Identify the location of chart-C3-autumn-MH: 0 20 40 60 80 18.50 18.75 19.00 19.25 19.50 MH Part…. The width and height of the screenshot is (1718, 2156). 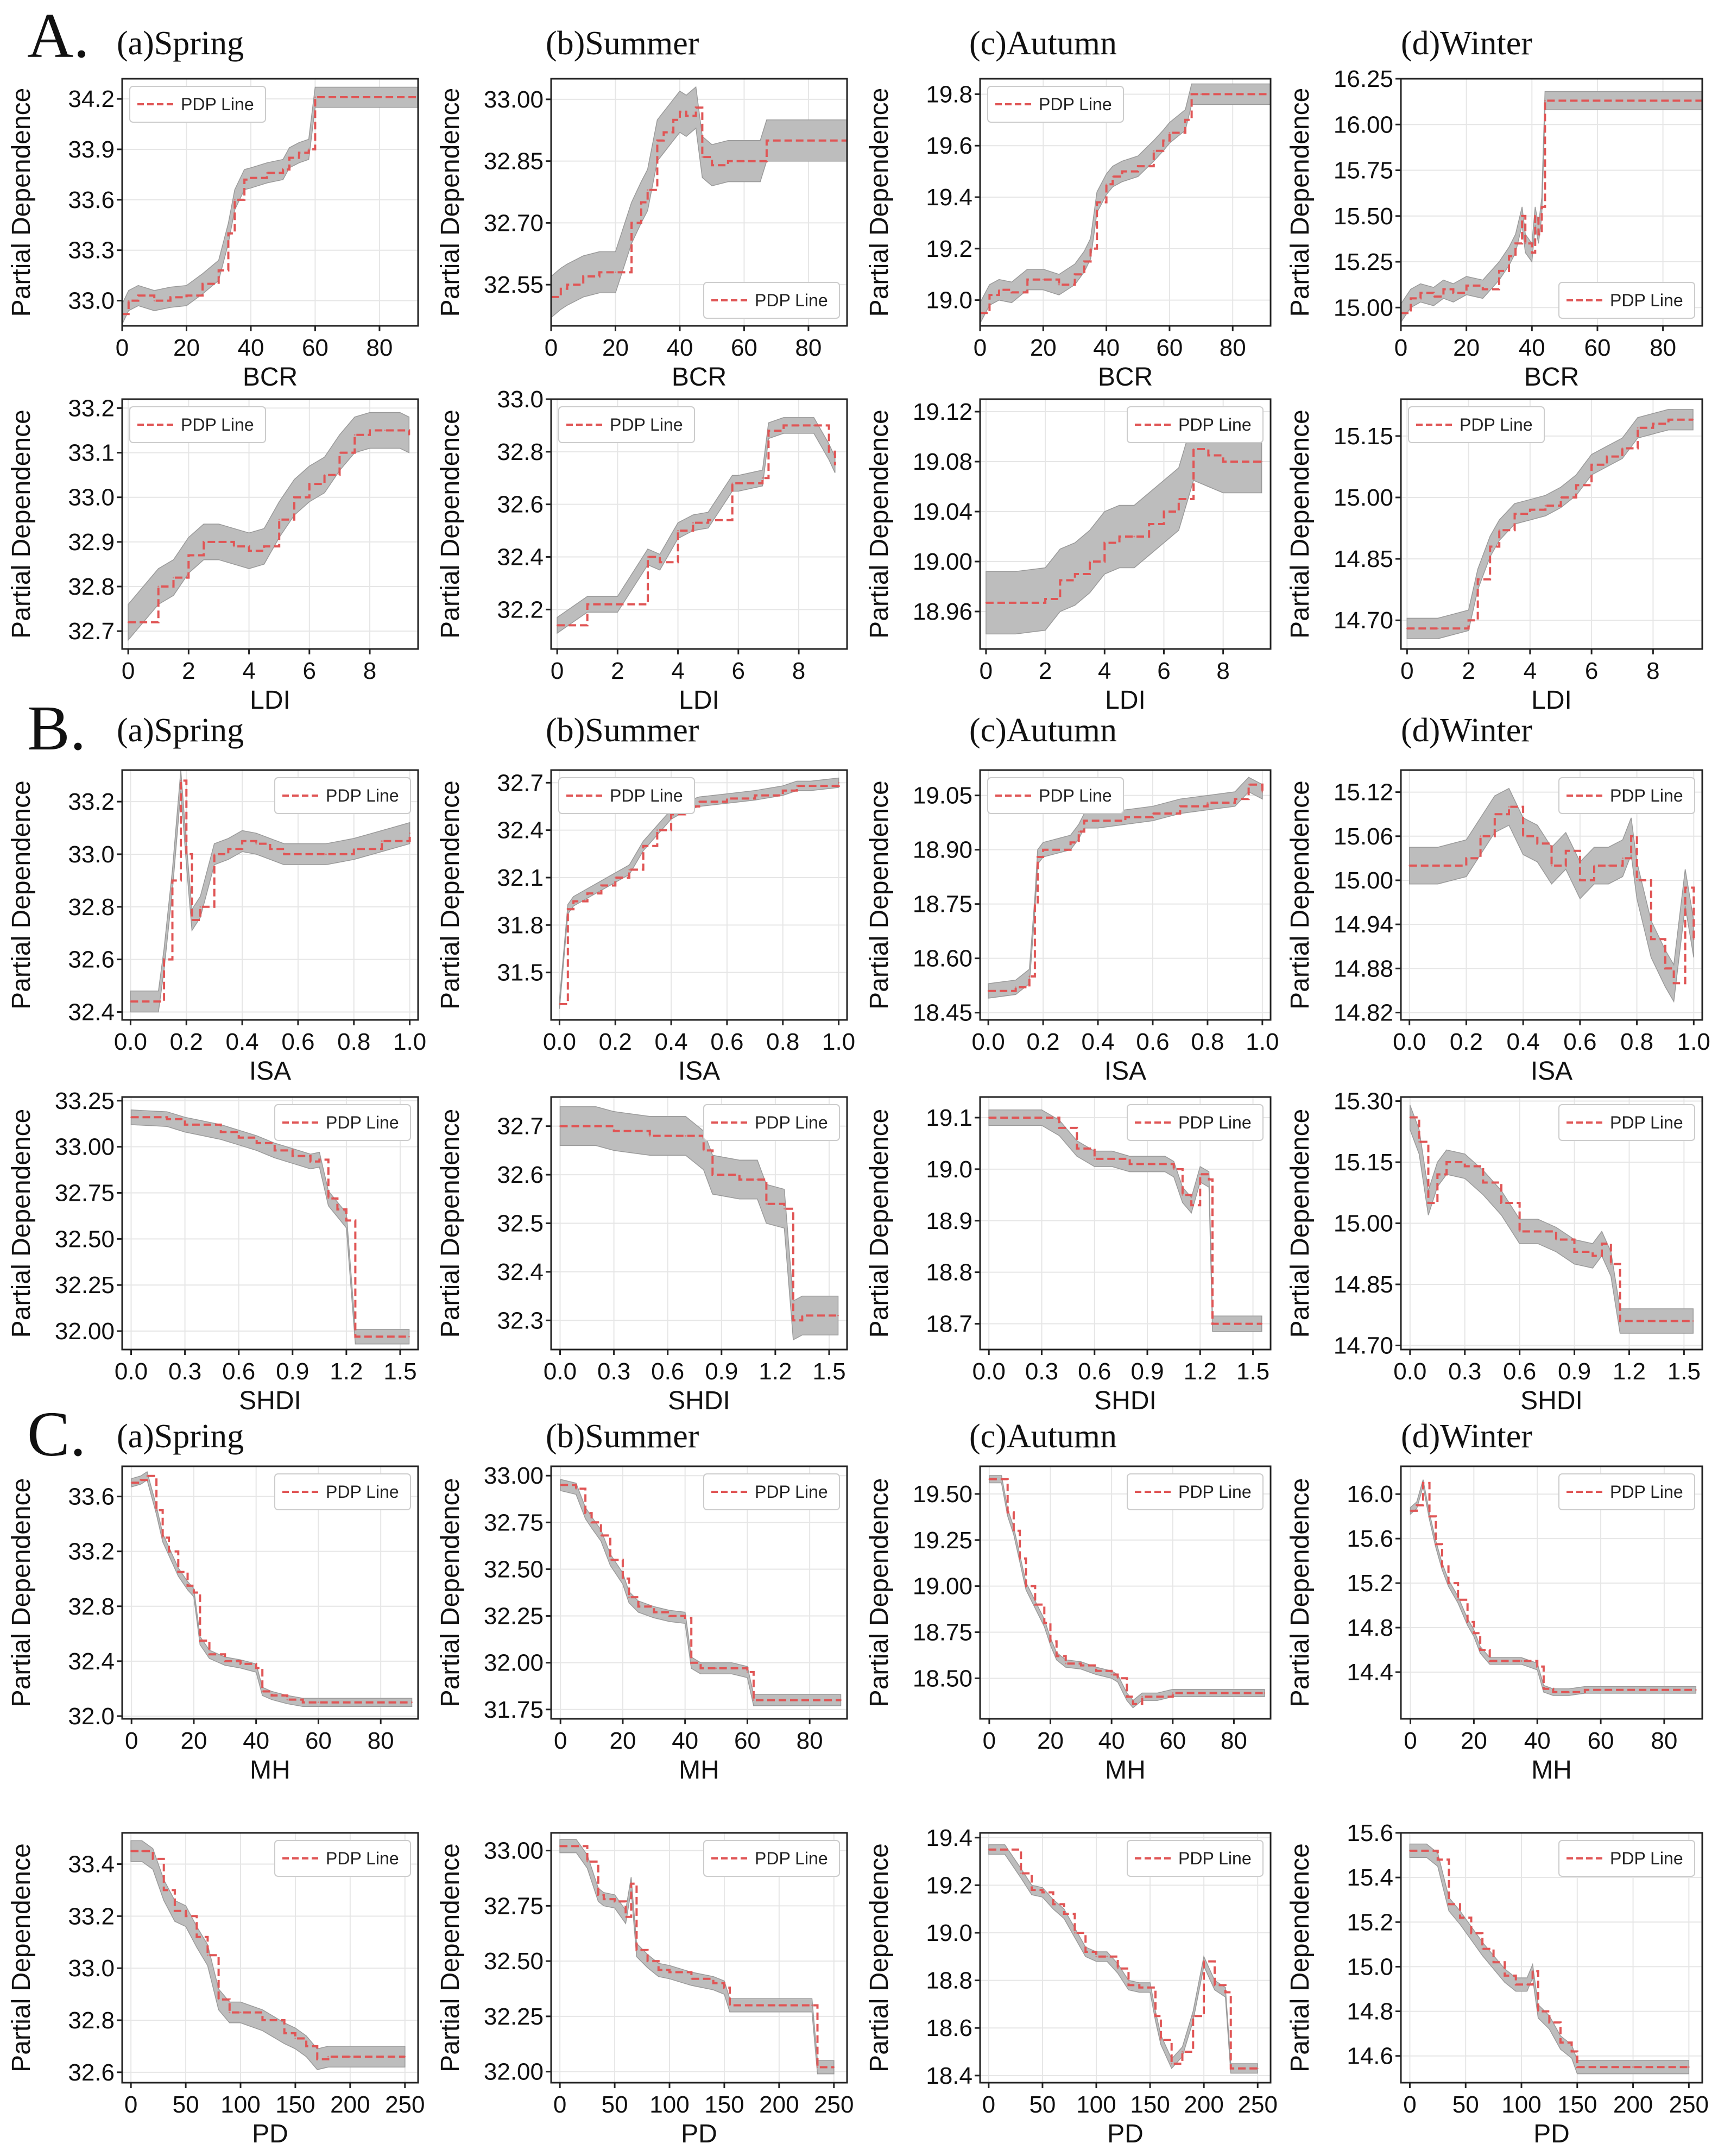
(1068, 1625).